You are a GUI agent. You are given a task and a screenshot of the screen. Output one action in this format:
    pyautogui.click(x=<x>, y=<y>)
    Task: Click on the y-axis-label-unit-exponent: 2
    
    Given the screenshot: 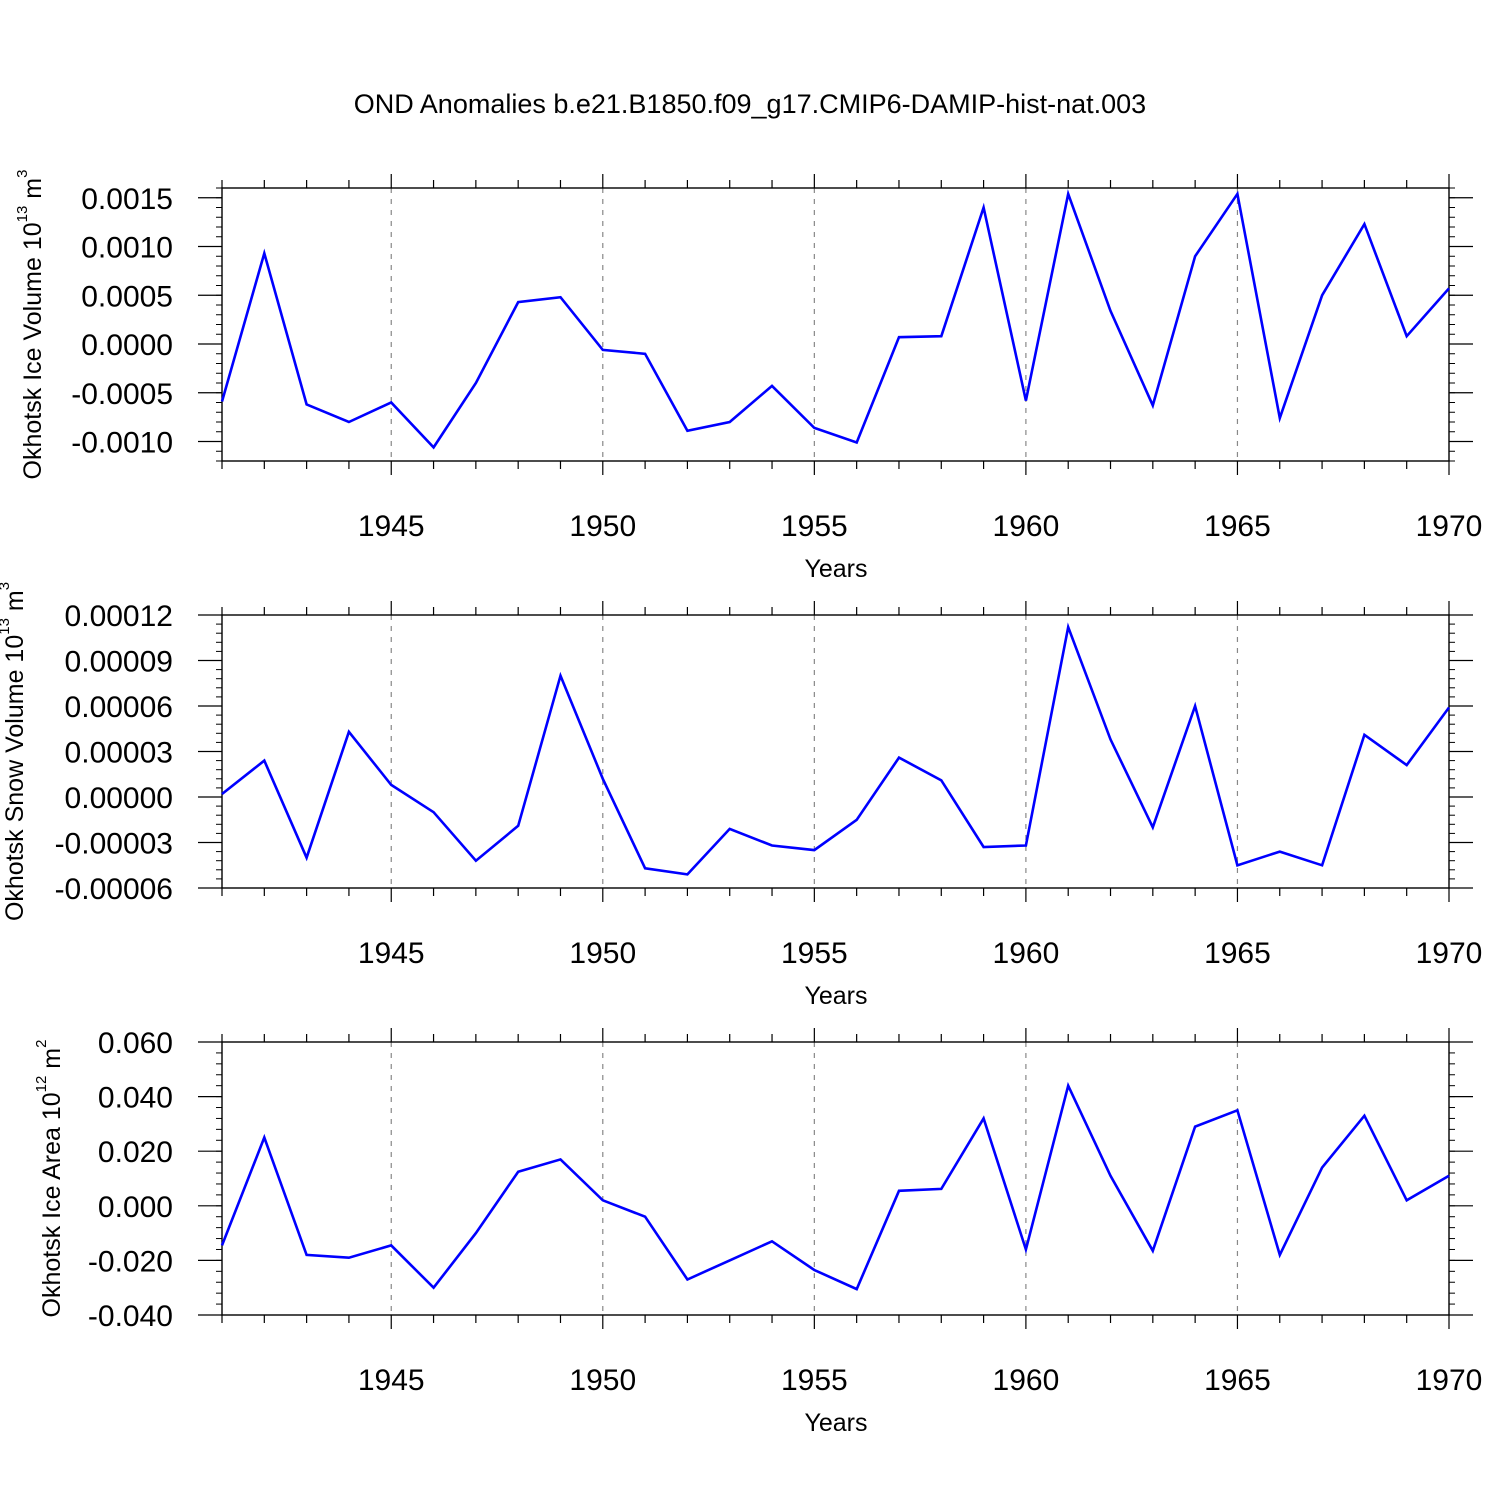 What is the action you would take?
    pyautogui.click(x=41, y=1044)
    